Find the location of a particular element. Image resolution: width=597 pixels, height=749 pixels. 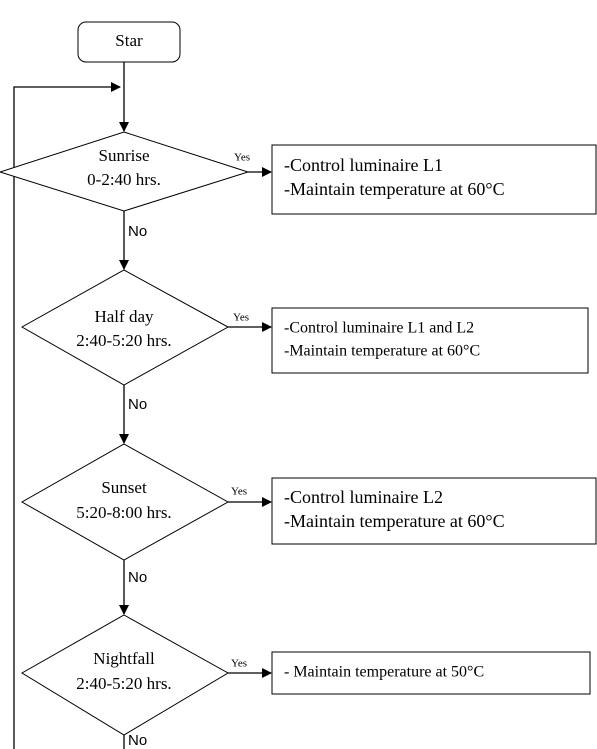

decision-label: Half day is located at coordinates (124, 316).